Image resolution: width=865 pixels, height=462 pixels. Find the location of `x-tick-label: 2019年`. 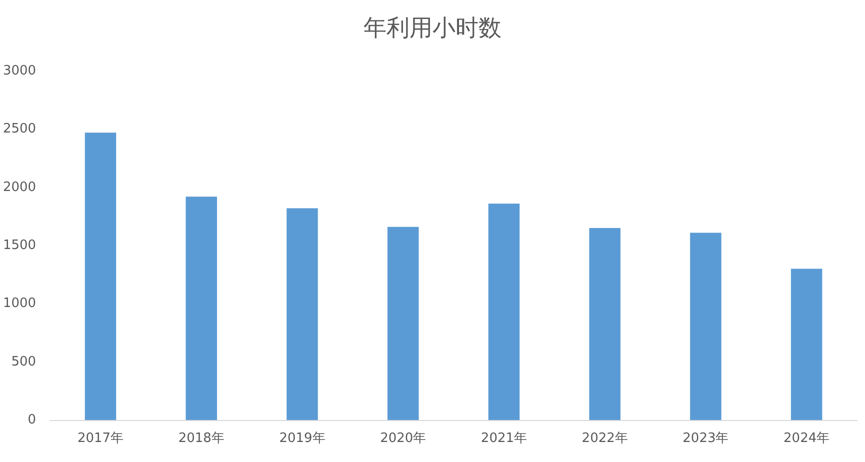

x-tick-label: 2019年 is located at coordinates (302, 438).